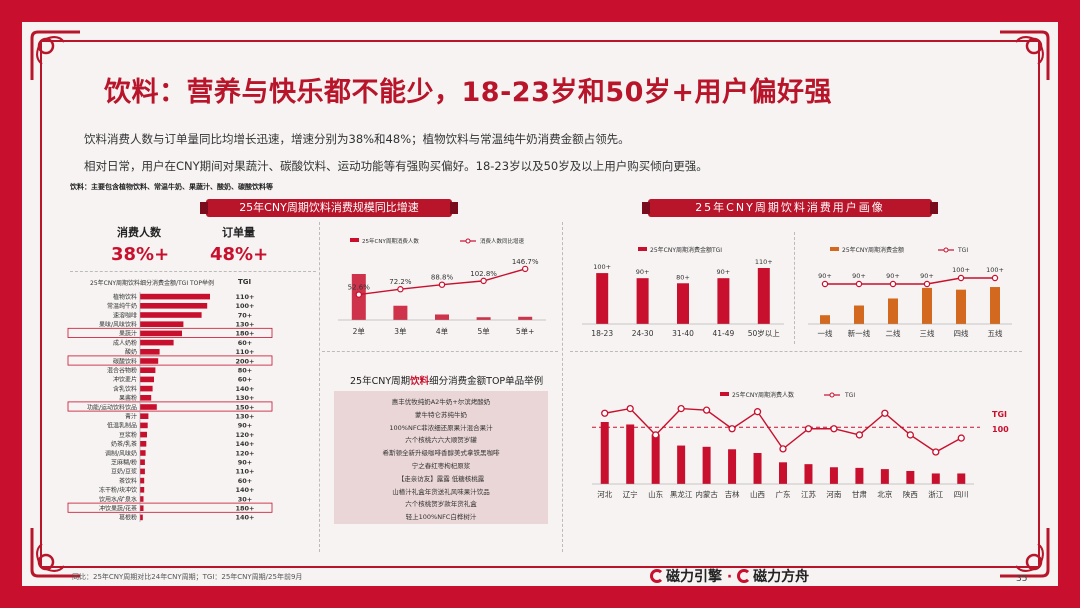 The image size is (1080, 608). What do you see at coordinates (441, 440) in the screenshot?
I see `top-list-item: 六个核桃六六大顺贺岁罐` at bounding box center [441, 440].